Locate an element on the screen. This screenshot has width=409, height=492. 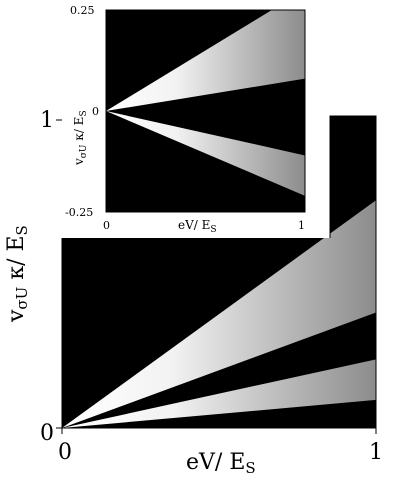
main-x-axis-label-text: eV/ E is located at coordinates (216, 462).